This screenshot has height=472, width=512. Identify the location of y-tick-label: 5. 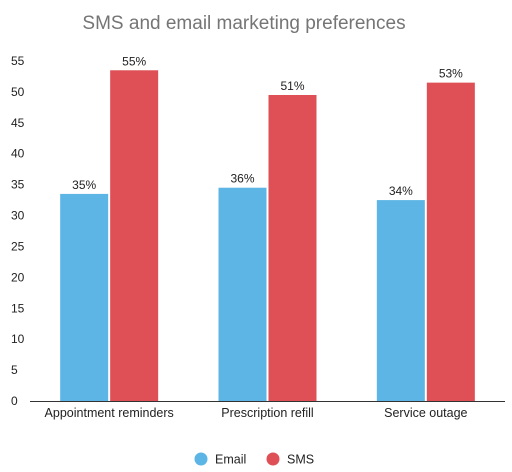
(14, 370).